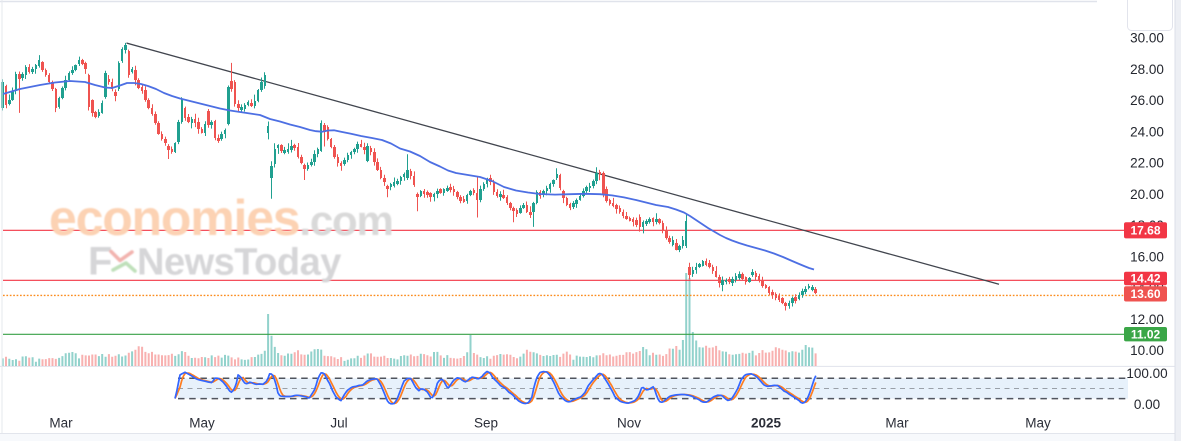  Describe the element at coordinates (100, 262) in the screenshot. I see `svg-text: F` at that location.